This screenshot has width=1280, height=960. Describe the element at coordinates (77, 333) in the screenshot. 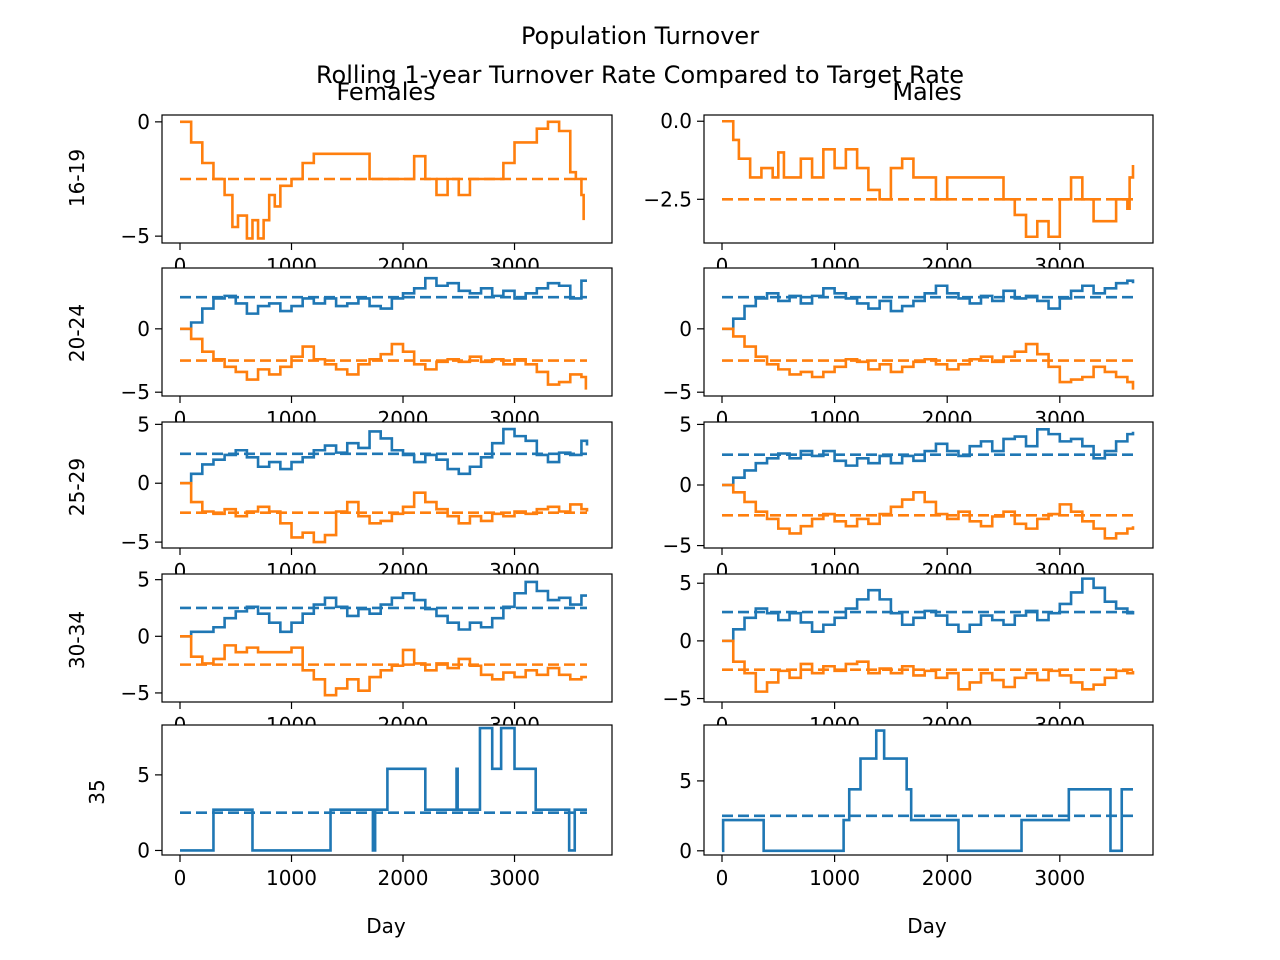

I see `row-label-20-24: 20-24` at that location.